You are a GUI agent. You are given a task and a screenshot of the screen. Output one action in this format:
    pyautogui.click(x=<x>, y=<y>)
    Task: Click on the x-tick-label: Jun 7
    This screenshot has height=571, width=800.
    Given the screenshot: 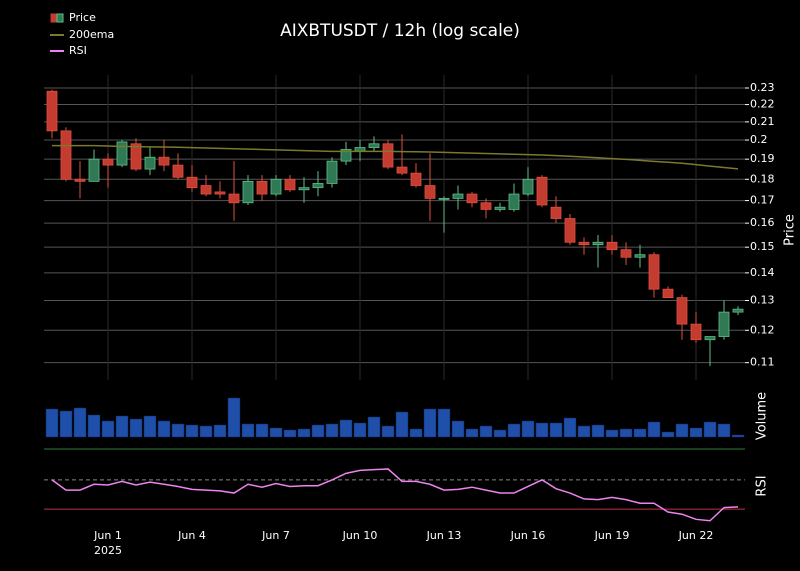 What is the action you would take?
    pyautogui.click(x=275, y=535)
    